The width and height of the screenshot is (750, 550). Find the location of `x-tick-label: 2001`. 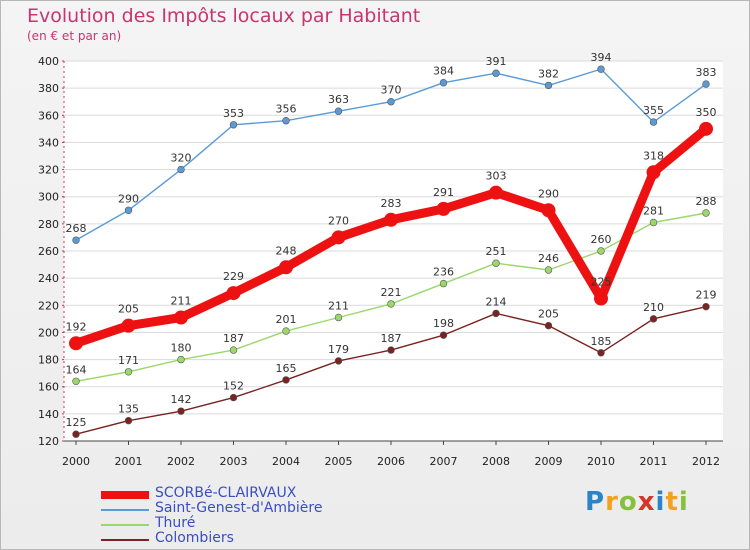

x-tick-label: 2001 is located at coordinates (129, 461).